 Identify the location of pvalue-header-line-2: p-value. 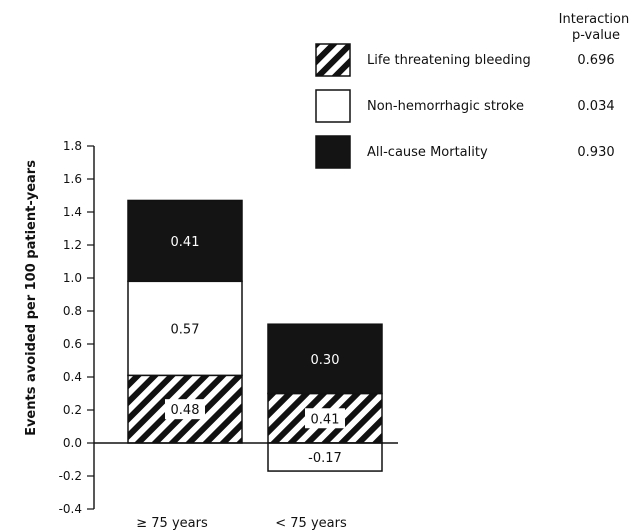
(596, 35).